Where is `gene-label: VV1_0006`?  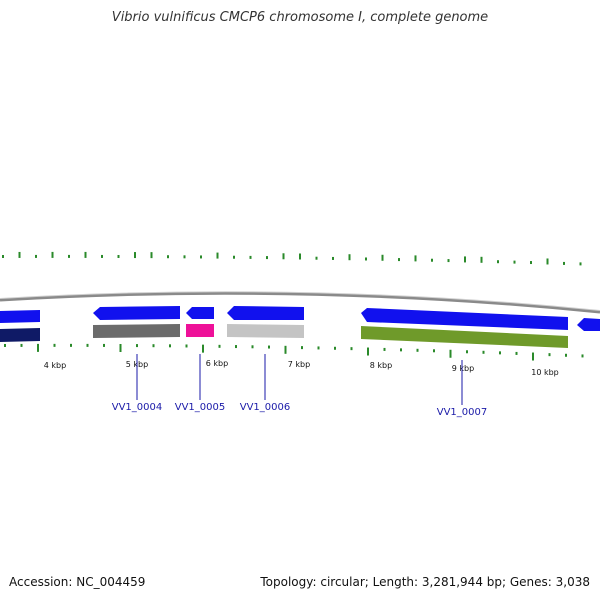
gene-label: VV1_0006 is located at coordinates (265, 407).